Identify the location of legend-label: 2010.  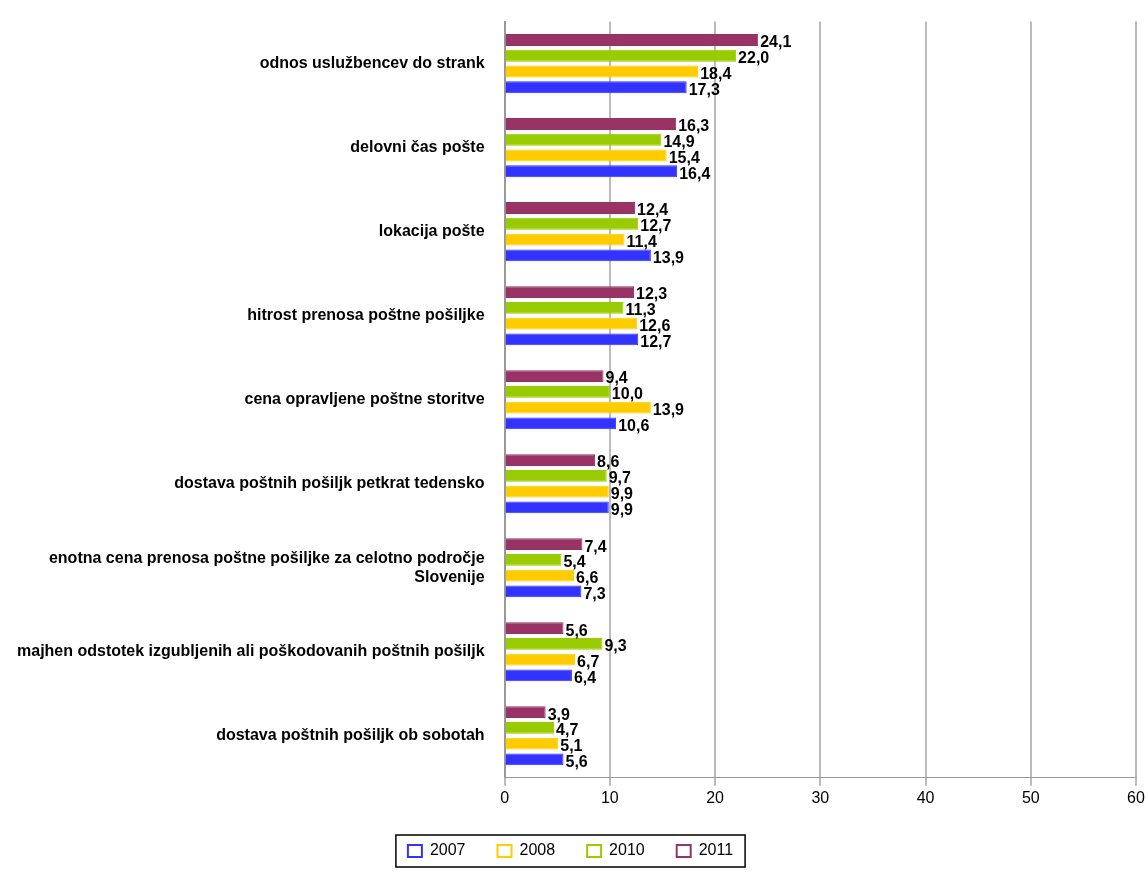
(627, 850).